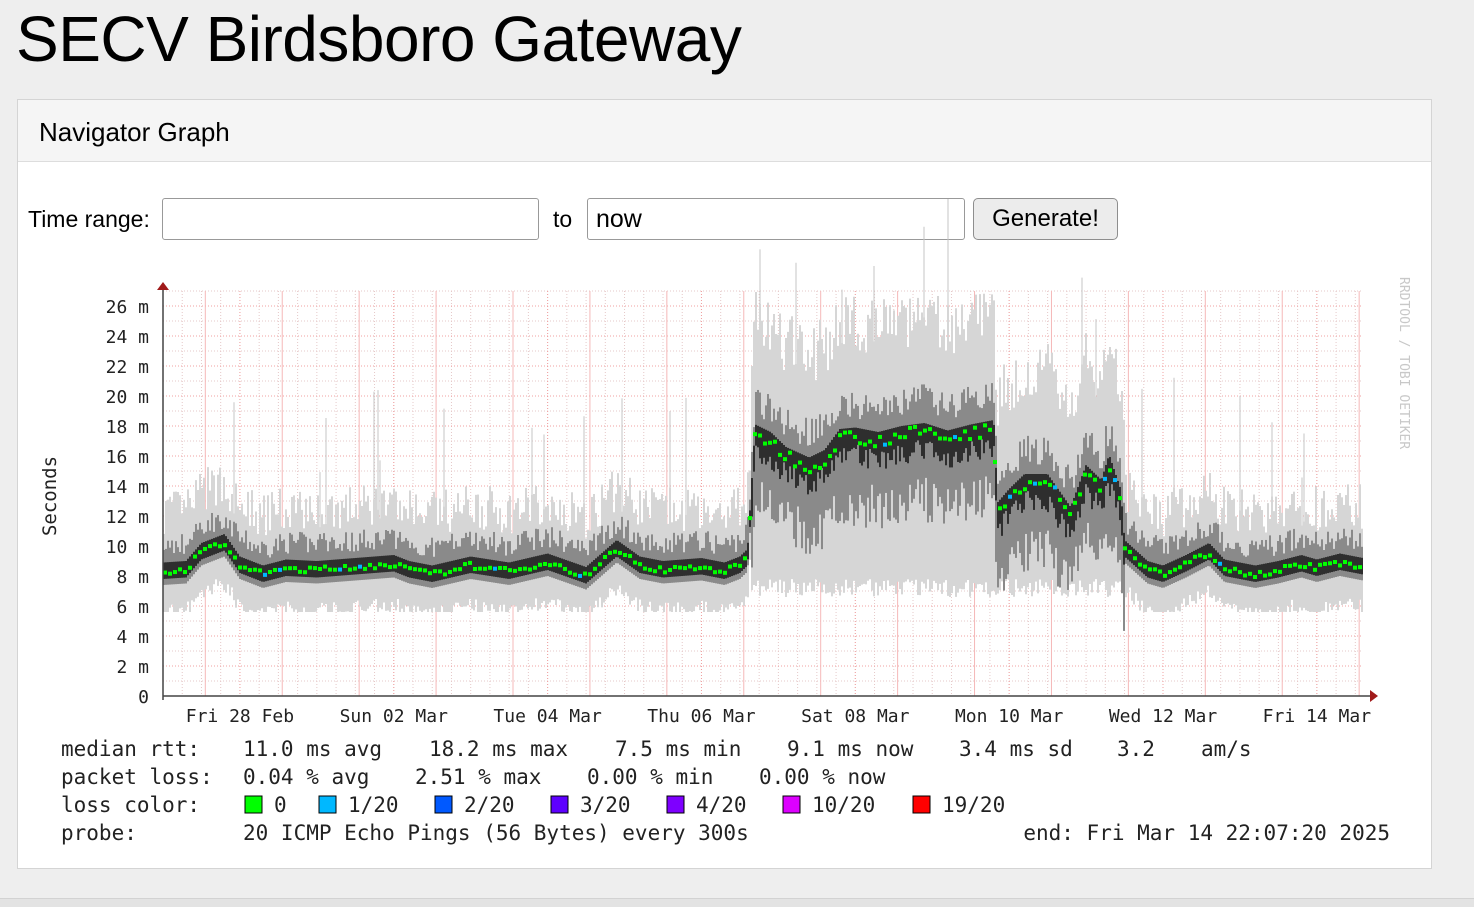 The width and height of the screenshot is (1474, 907). What do you see at coordinates (650, 777) in the screenshot?
I see `packet-loss-min: 0.00 % min` at bounding box center [650, 777].